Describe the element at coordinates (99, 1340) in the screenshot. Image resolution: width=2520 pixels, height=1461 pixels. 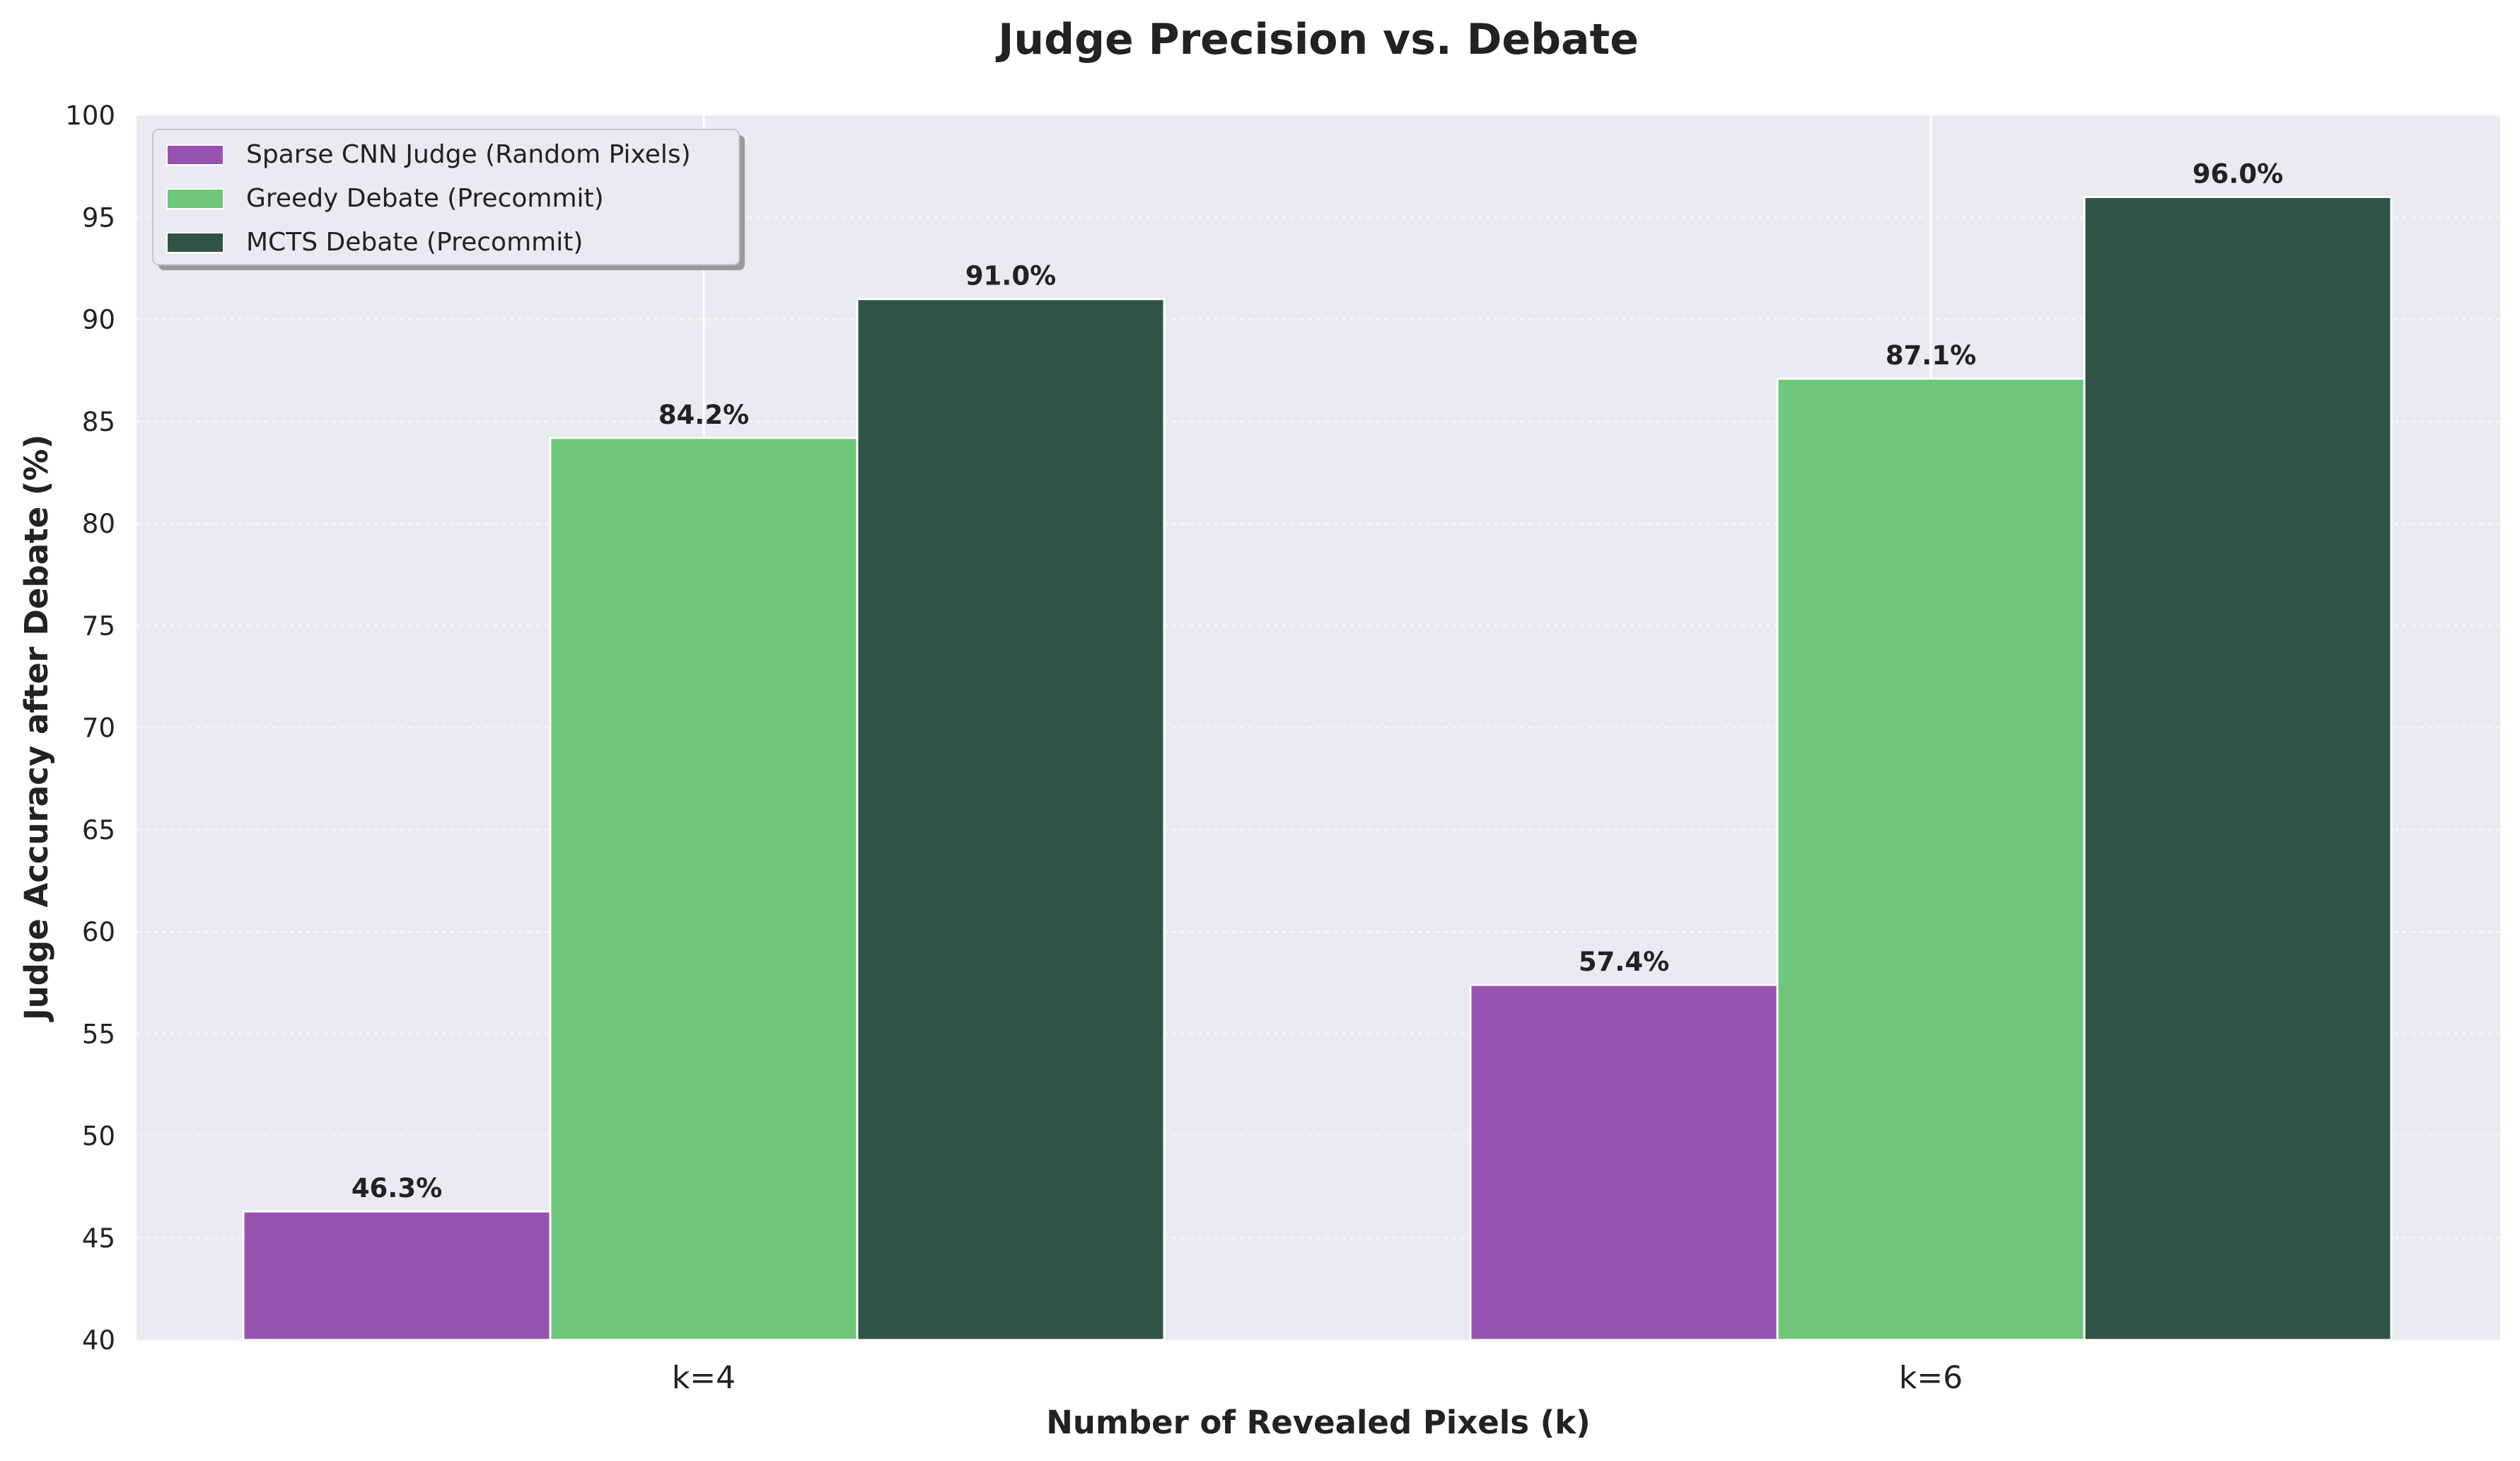
I see `y-tick-label: 40` at that location.